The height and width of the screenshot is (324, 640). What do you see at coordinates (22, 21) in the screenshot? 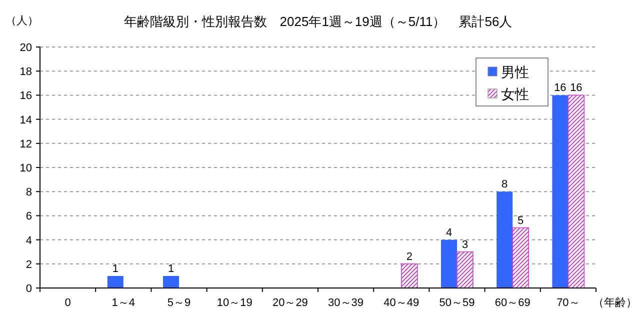
I see `y-axis-title: （人）` at bounding box center [22, 21].